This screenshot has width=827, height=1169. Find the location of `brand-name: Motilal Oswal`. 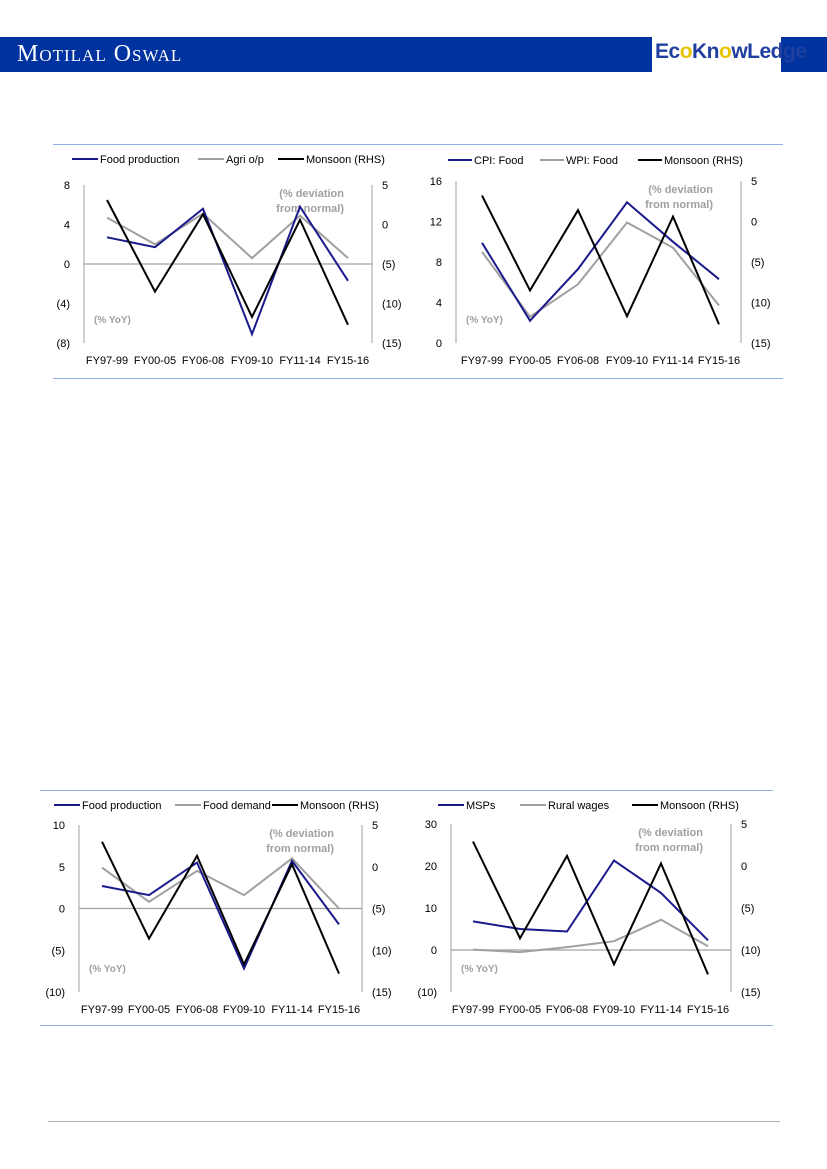

brand-name: Motilal Oswal is located at coordinates (100, 54).